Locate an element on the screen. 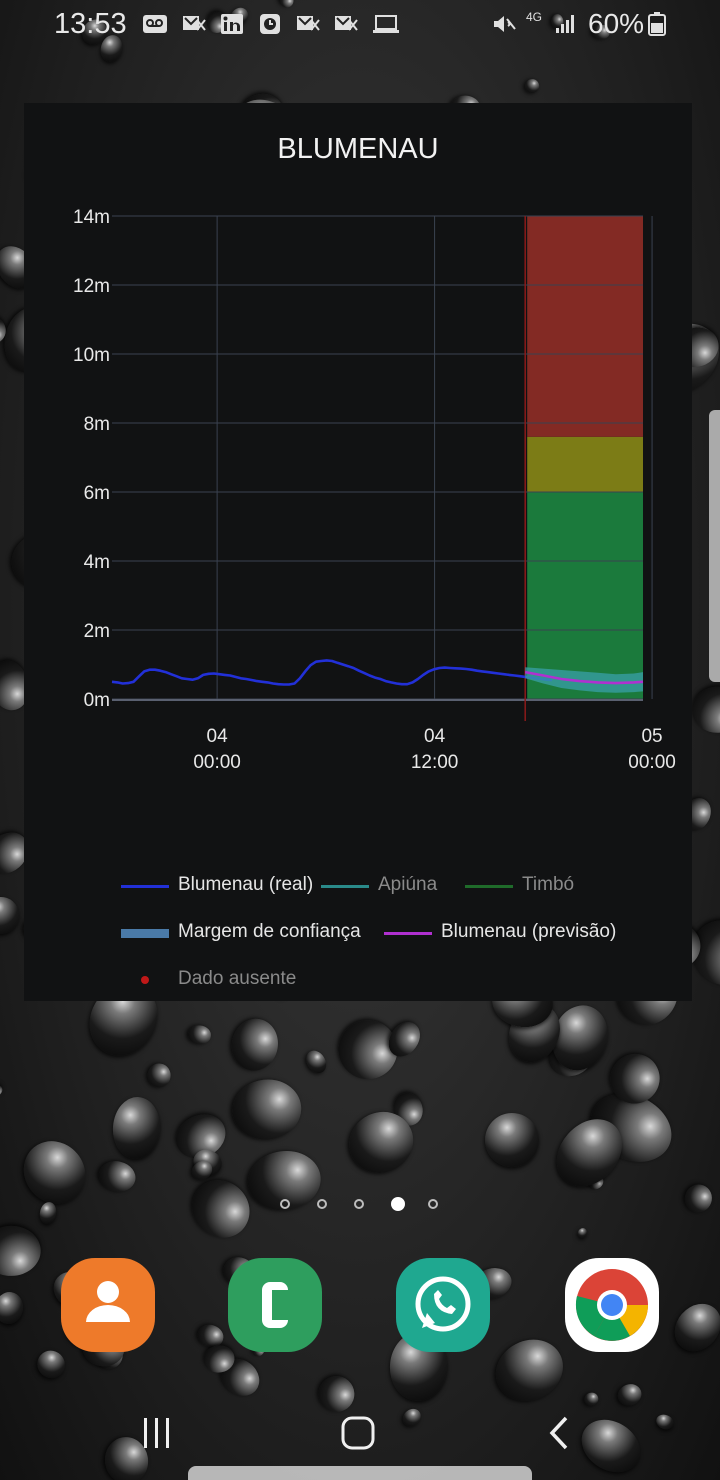 This screenshot has width=720, height=1480. series-confidence-band is located at coordinates (584, 680).